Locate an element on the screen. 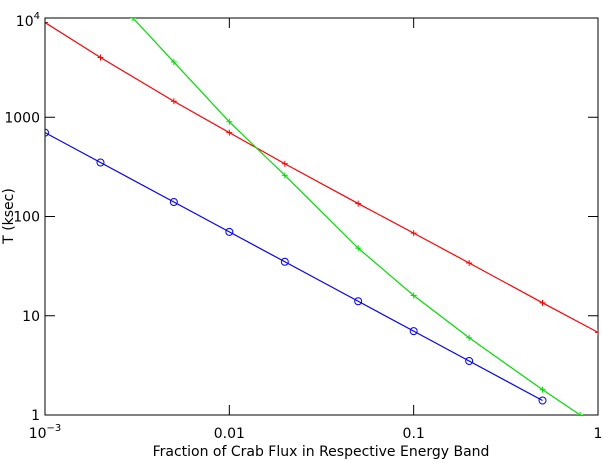 The height and width of the screenshot is (463, 602). x-tick-label: 10−3 is located at coordinates (45, 432).